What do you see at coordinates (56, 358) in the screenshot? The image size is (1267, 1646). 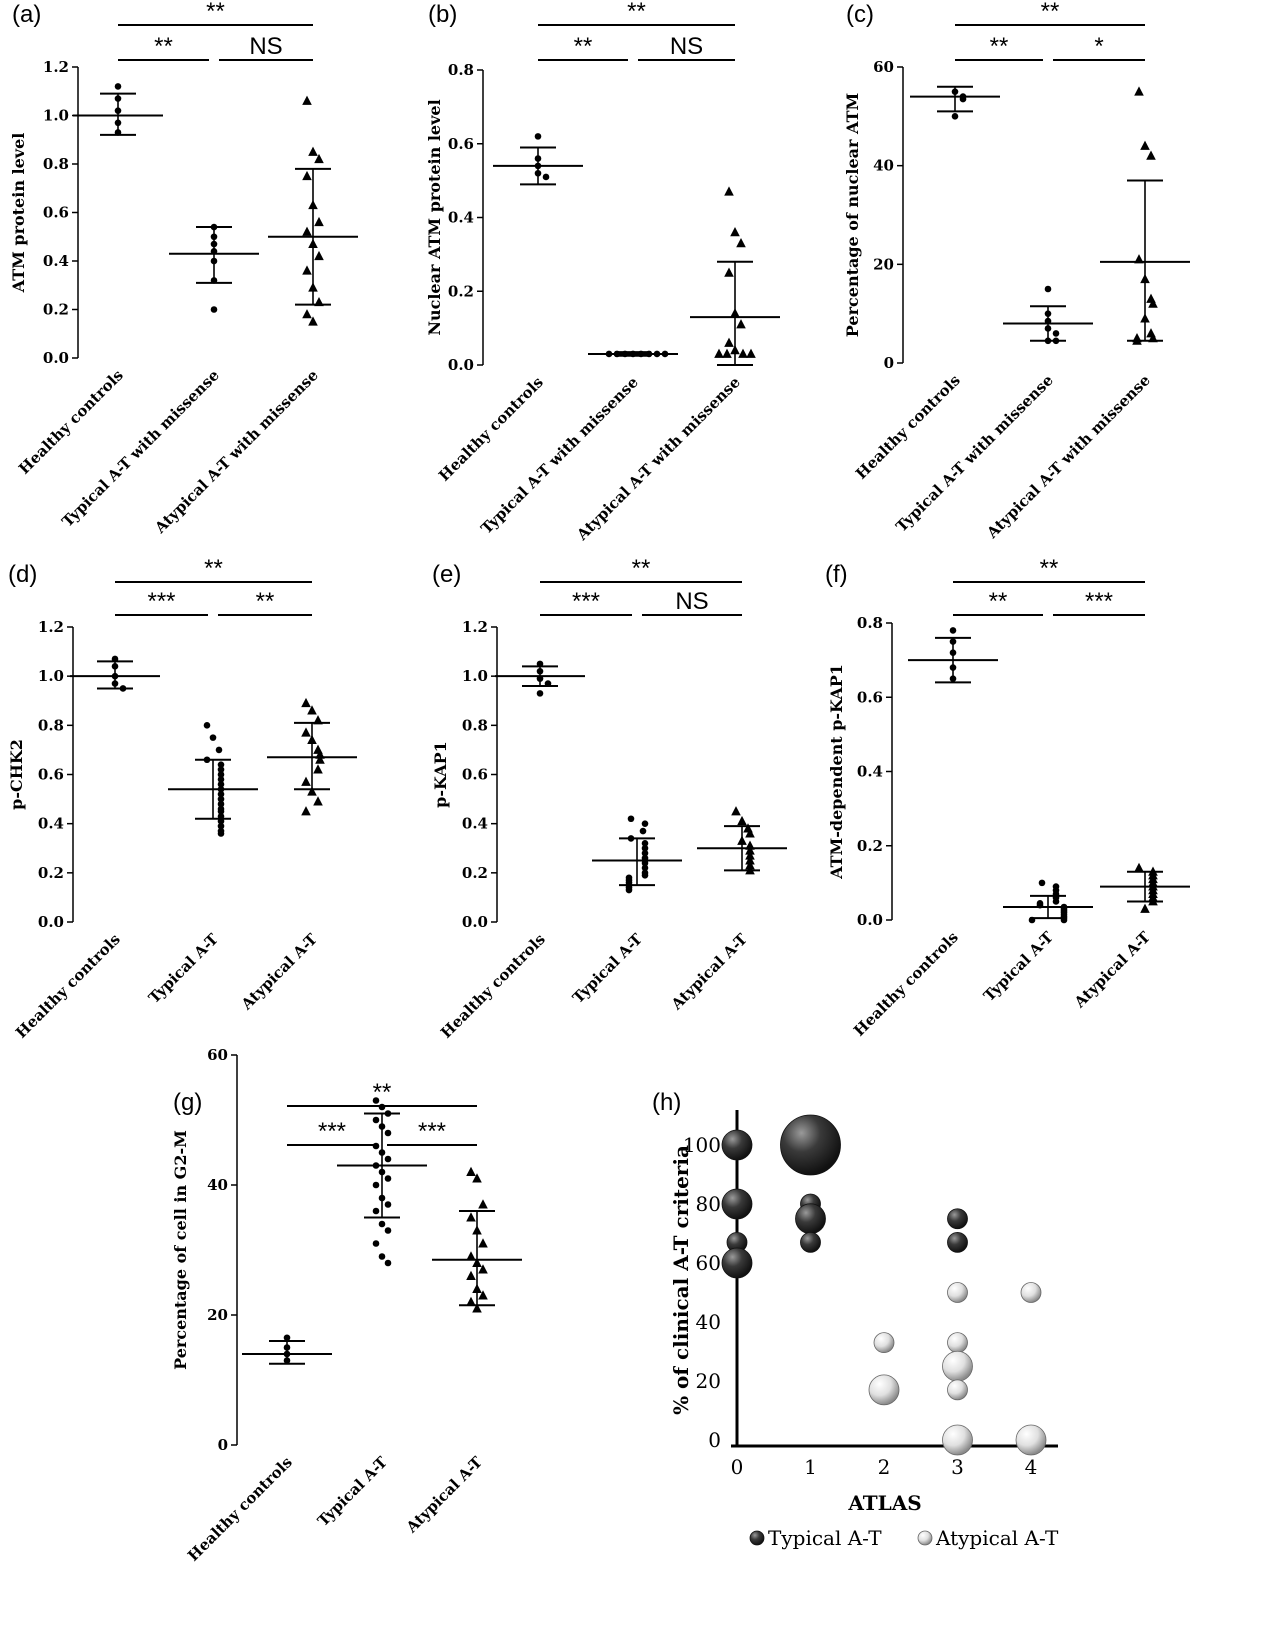 I see `y-tick-label: 0.0` at bounding box center [56, 358].